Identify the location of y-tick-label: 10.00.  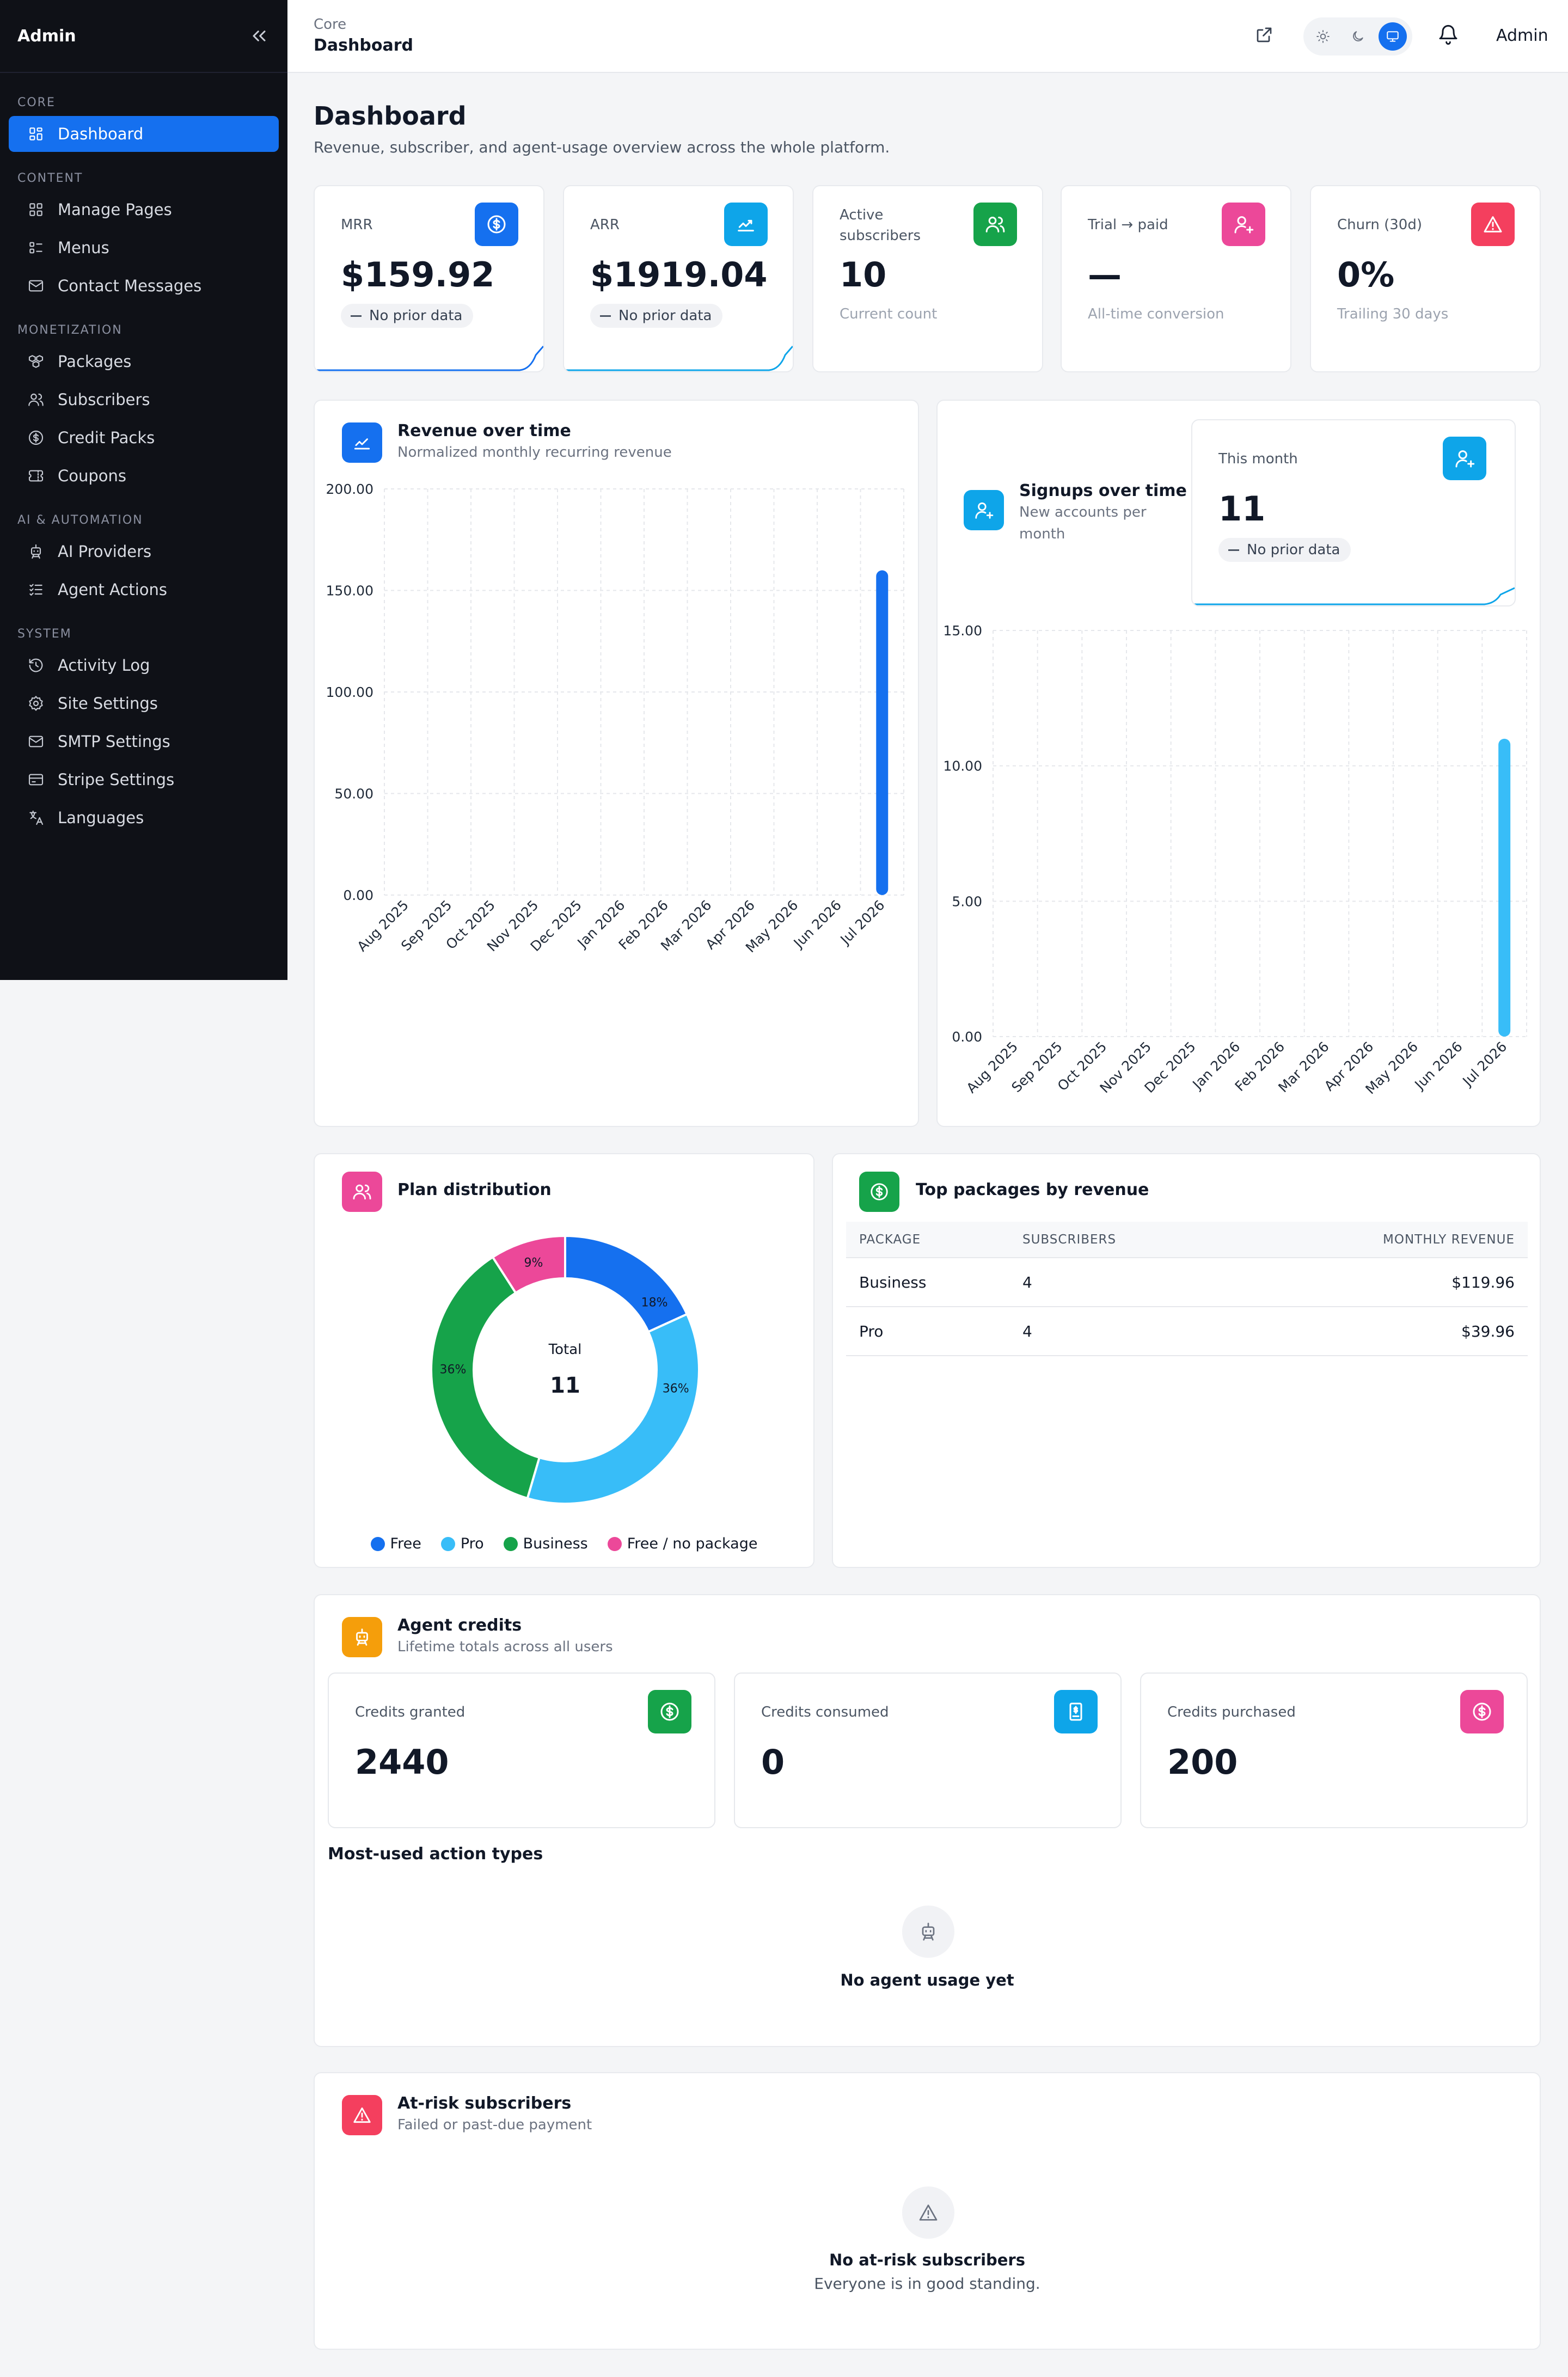
(962, 766).